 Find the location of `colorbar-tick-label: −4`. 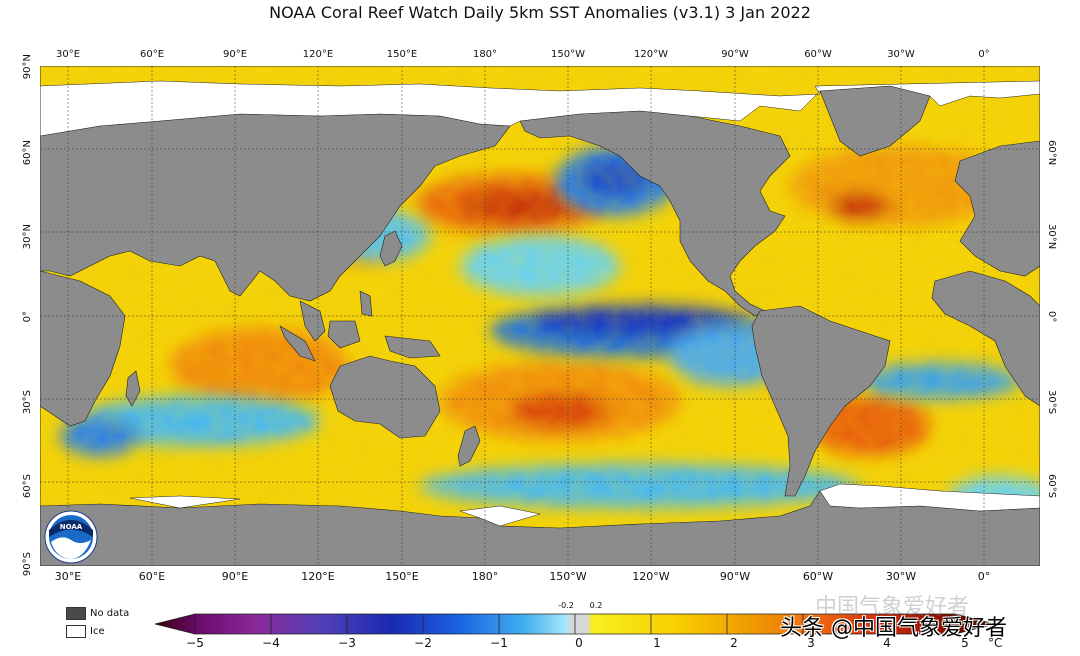

colorbar-tick-label: −4 is located at coordinates (271, 643).